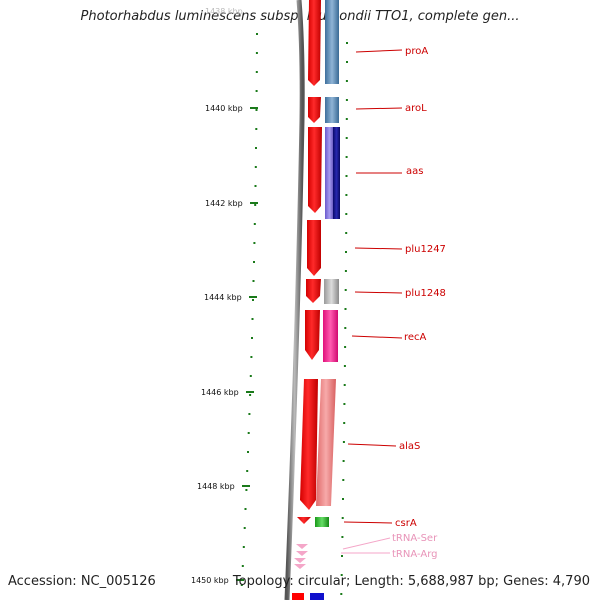  I want to click on gene-label-alaS: alaS, so click(409, 446).